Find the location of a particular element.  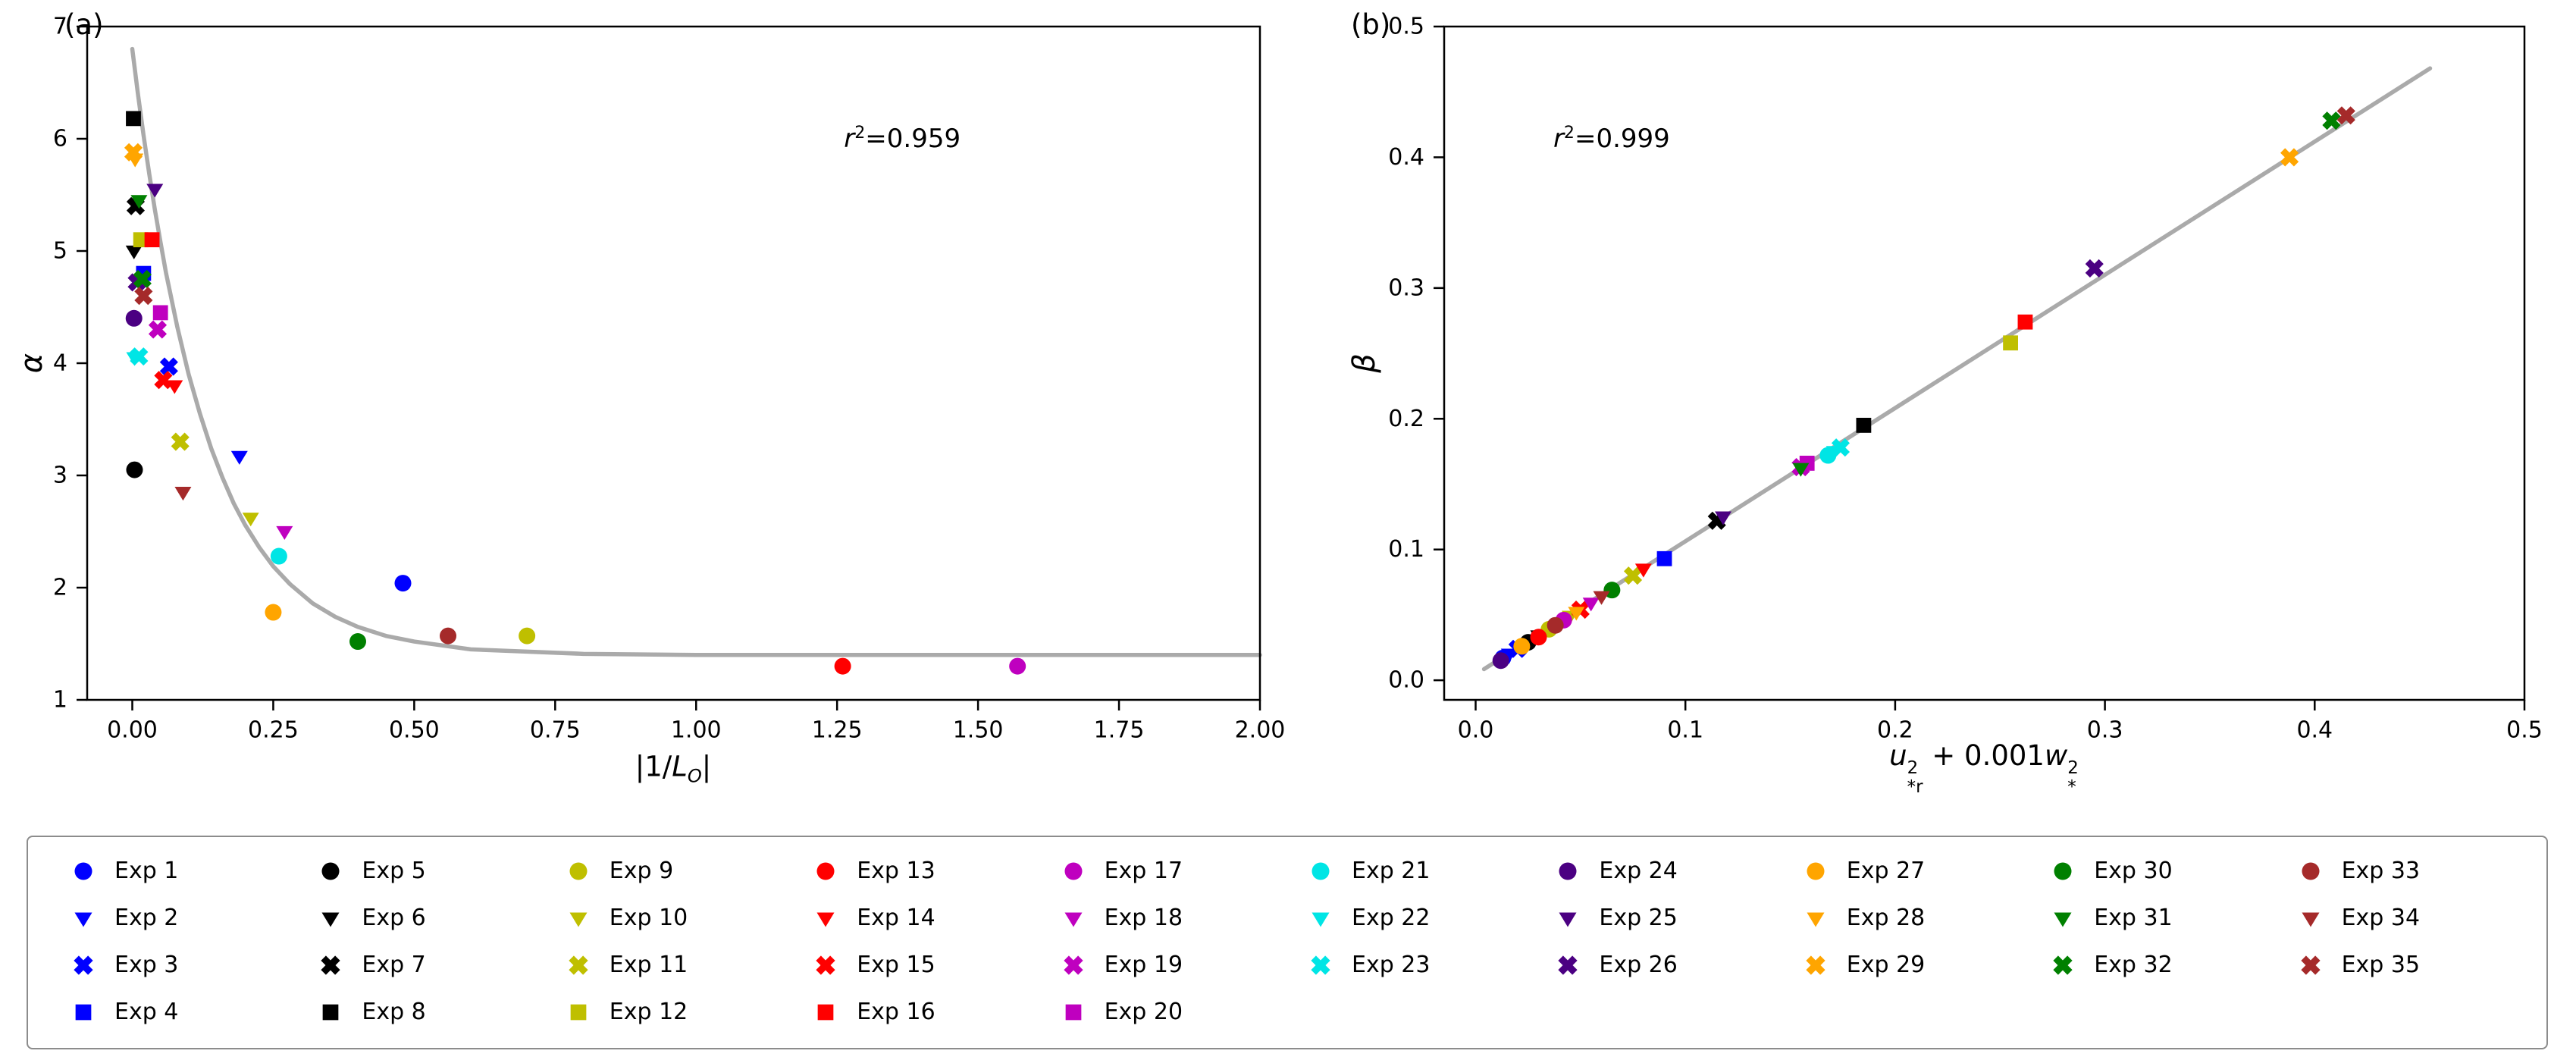

legend-item-exp-15: Exp 15 is located at coordinates (930, 966).